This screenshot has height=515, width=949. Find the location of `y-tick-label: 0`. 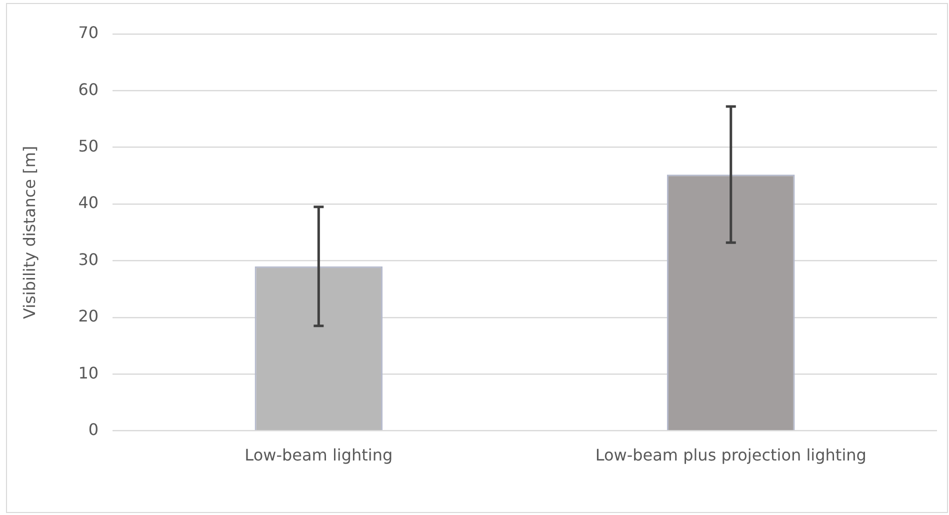

y-tick-label: 0 is located at coordinates (93, 429).